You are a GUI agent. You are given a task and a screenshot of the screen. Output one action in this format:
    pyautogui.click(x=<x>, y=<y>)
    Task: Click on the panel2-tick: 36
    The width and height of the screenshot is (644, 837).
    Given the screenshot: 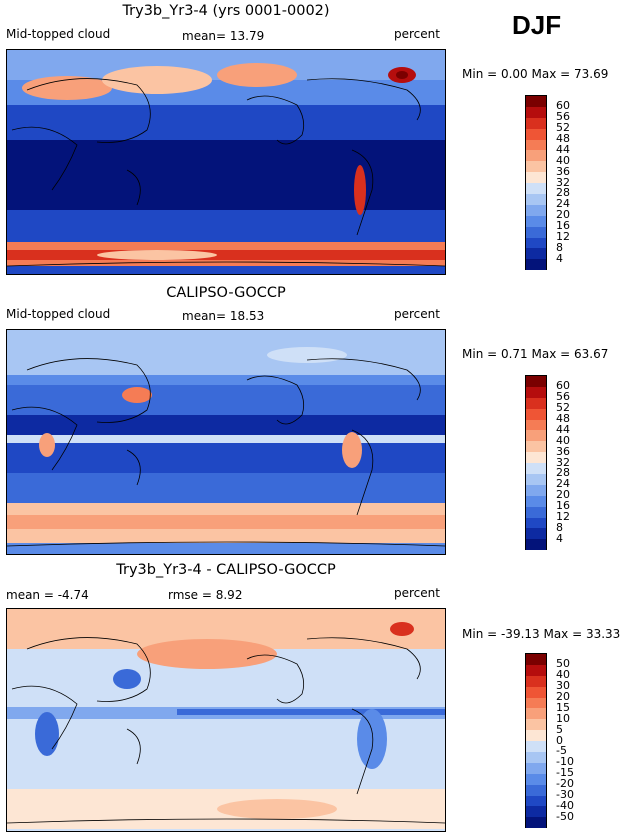 What is the action you would take?
    pyautogui.click(x=563, y=451)
    